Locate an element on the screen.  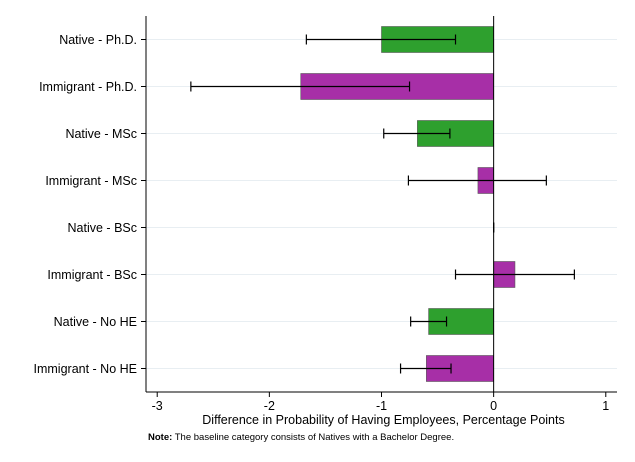
category-label-immigrant-msc: Immigrant - MSc is located at coordinates (91, 181).